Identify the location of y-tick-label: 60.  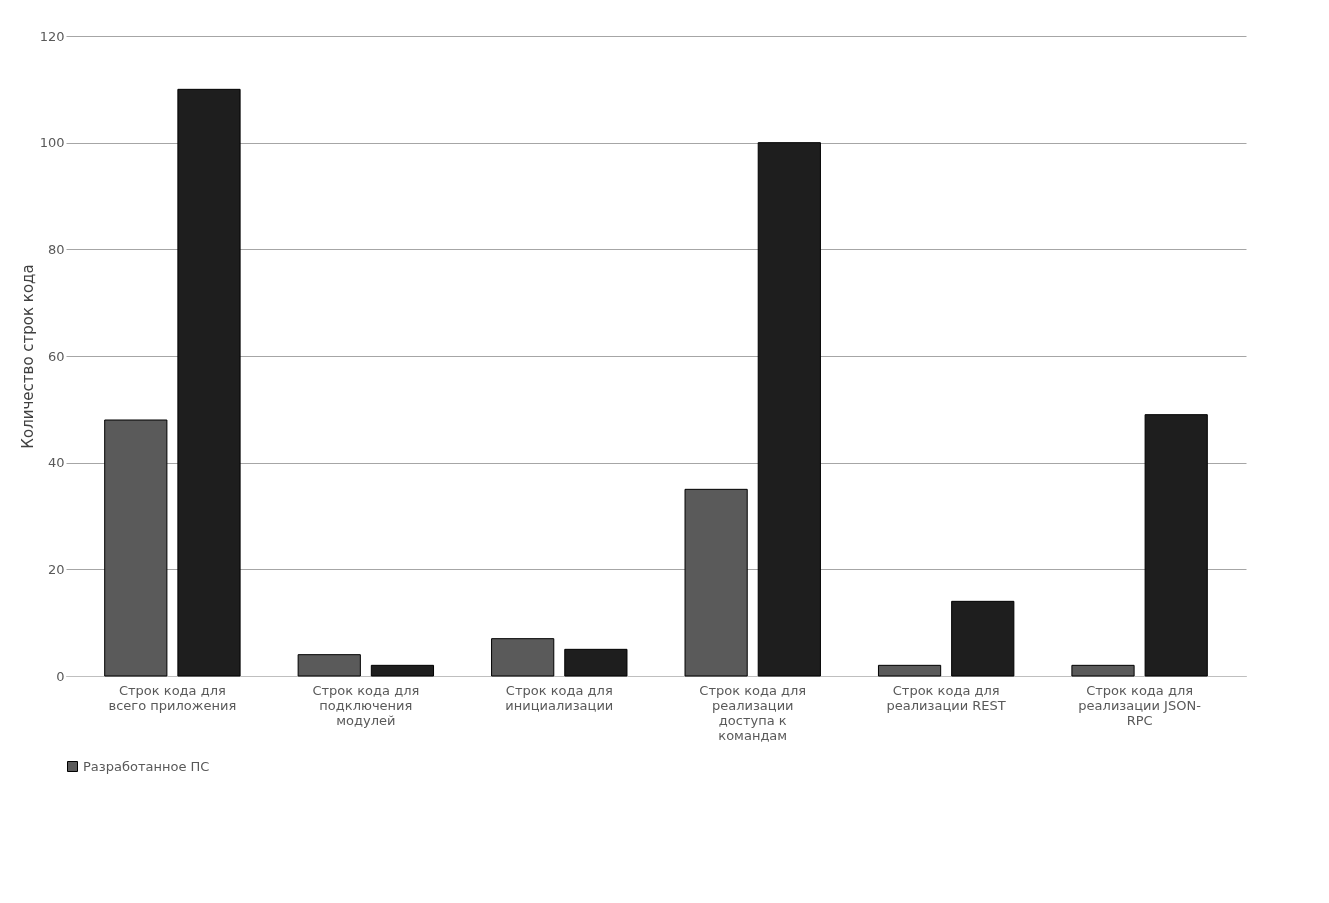
(56, 356).